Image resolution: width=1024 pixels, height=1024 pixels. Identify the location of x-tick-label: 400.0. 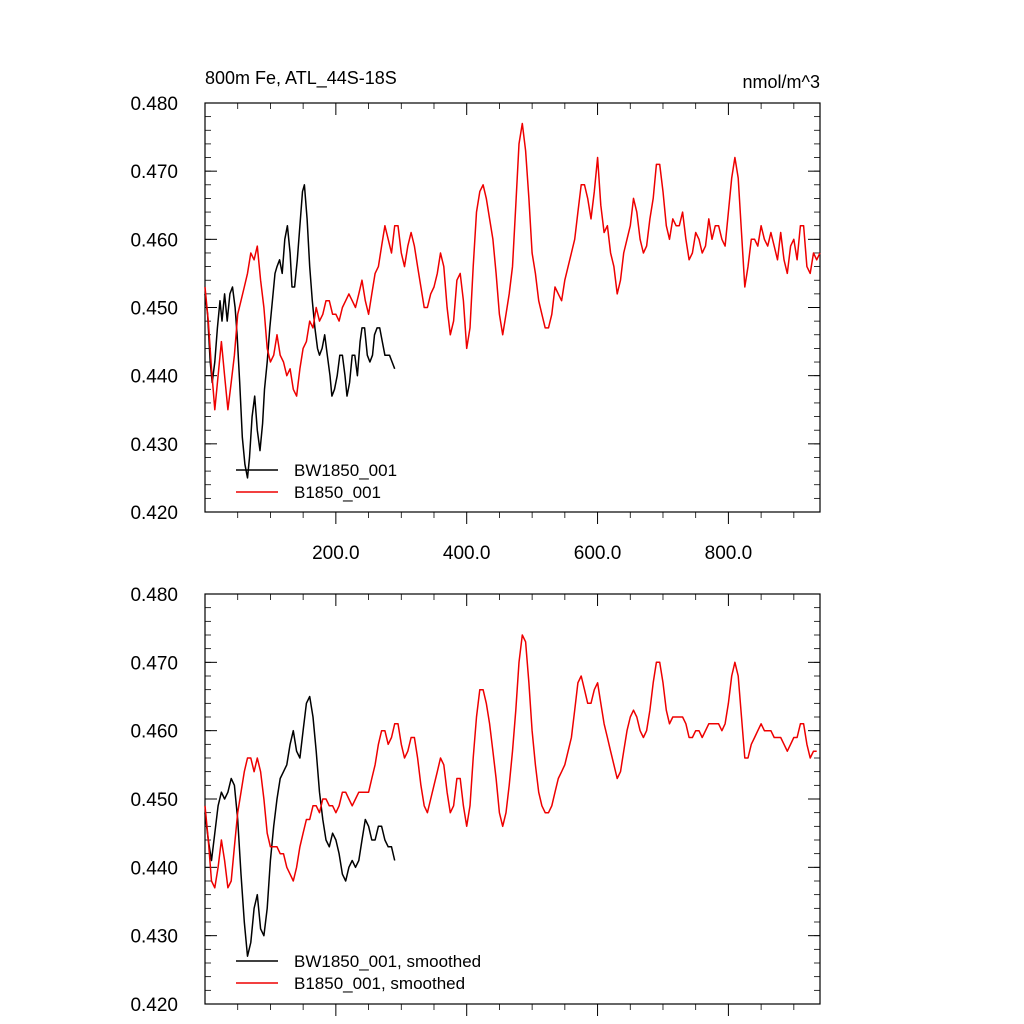
(467, 553).